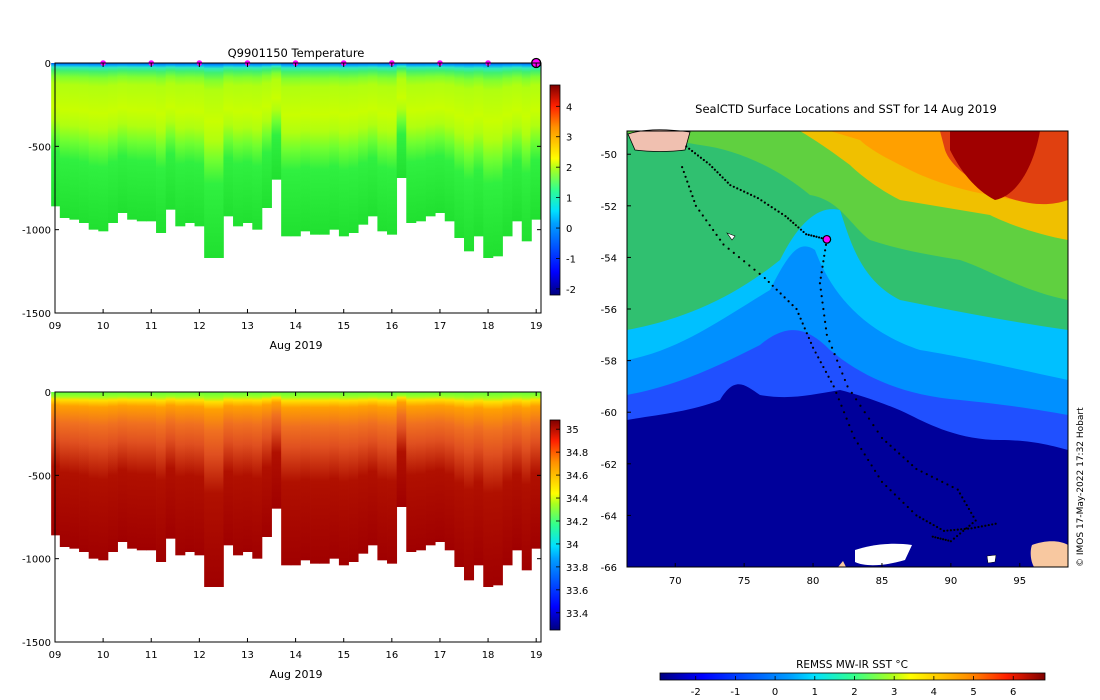 The width and height of the screenshot is (1100, 700). Describe the element at coordinates (577, 568) in the screenshot. I see `colorbar-tick-label: 33.8` at that location.